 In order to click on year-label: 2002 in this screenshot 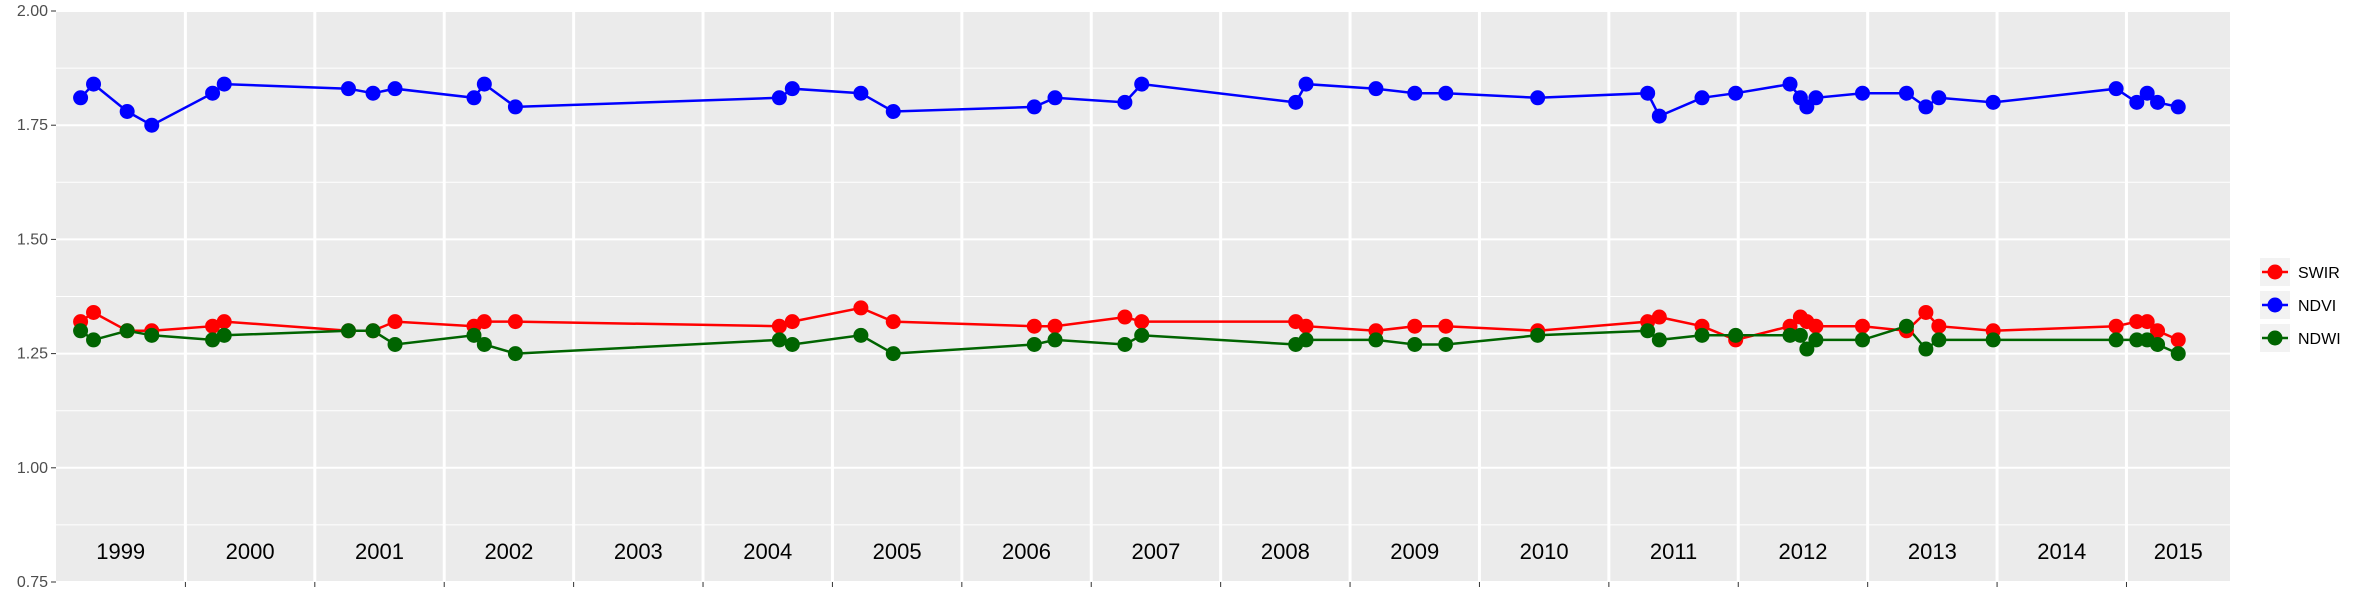, I will do `click(508, 551)`.